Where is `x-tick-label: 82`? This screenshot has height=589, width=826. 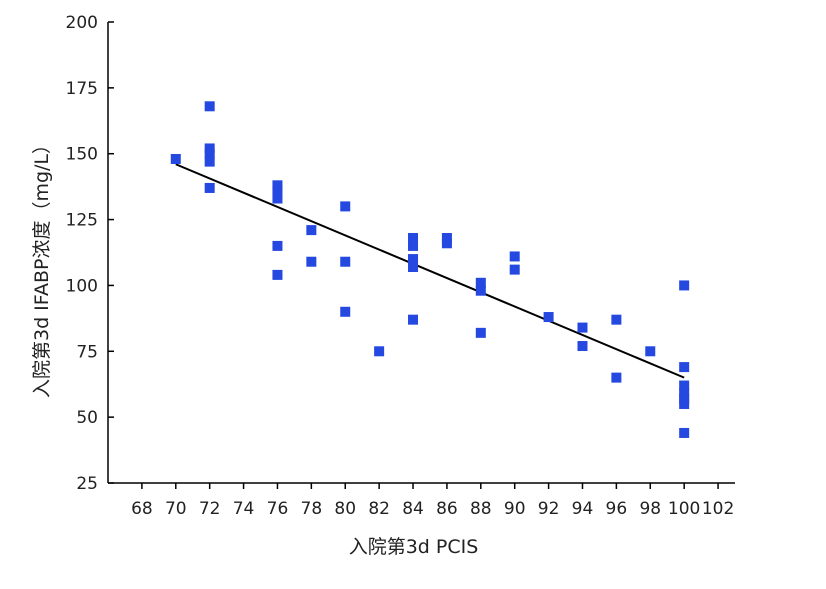
x-tick-label: 82 is located at coordinates (379, 509).